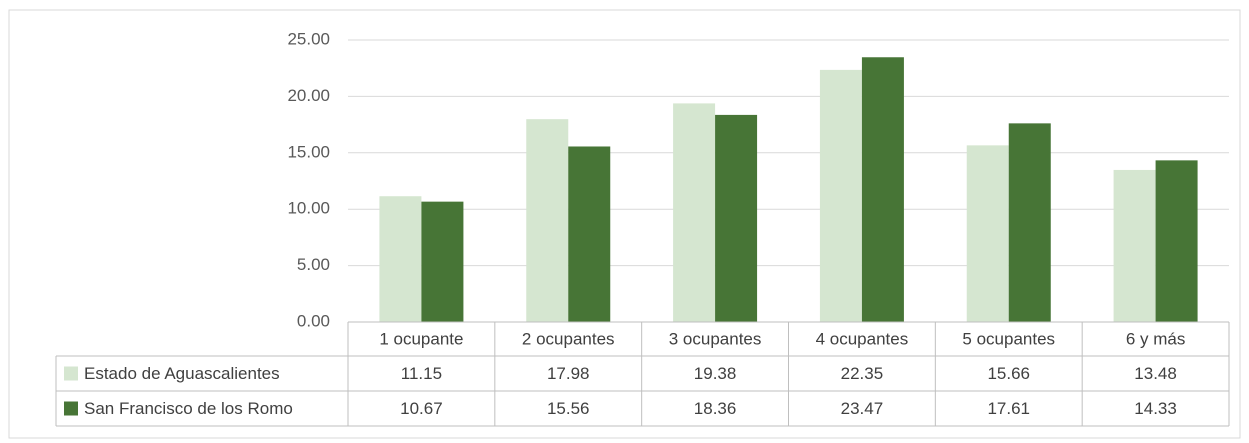  I want to click on legend-label: Estado de Aguascalientes, so click(182, 373).